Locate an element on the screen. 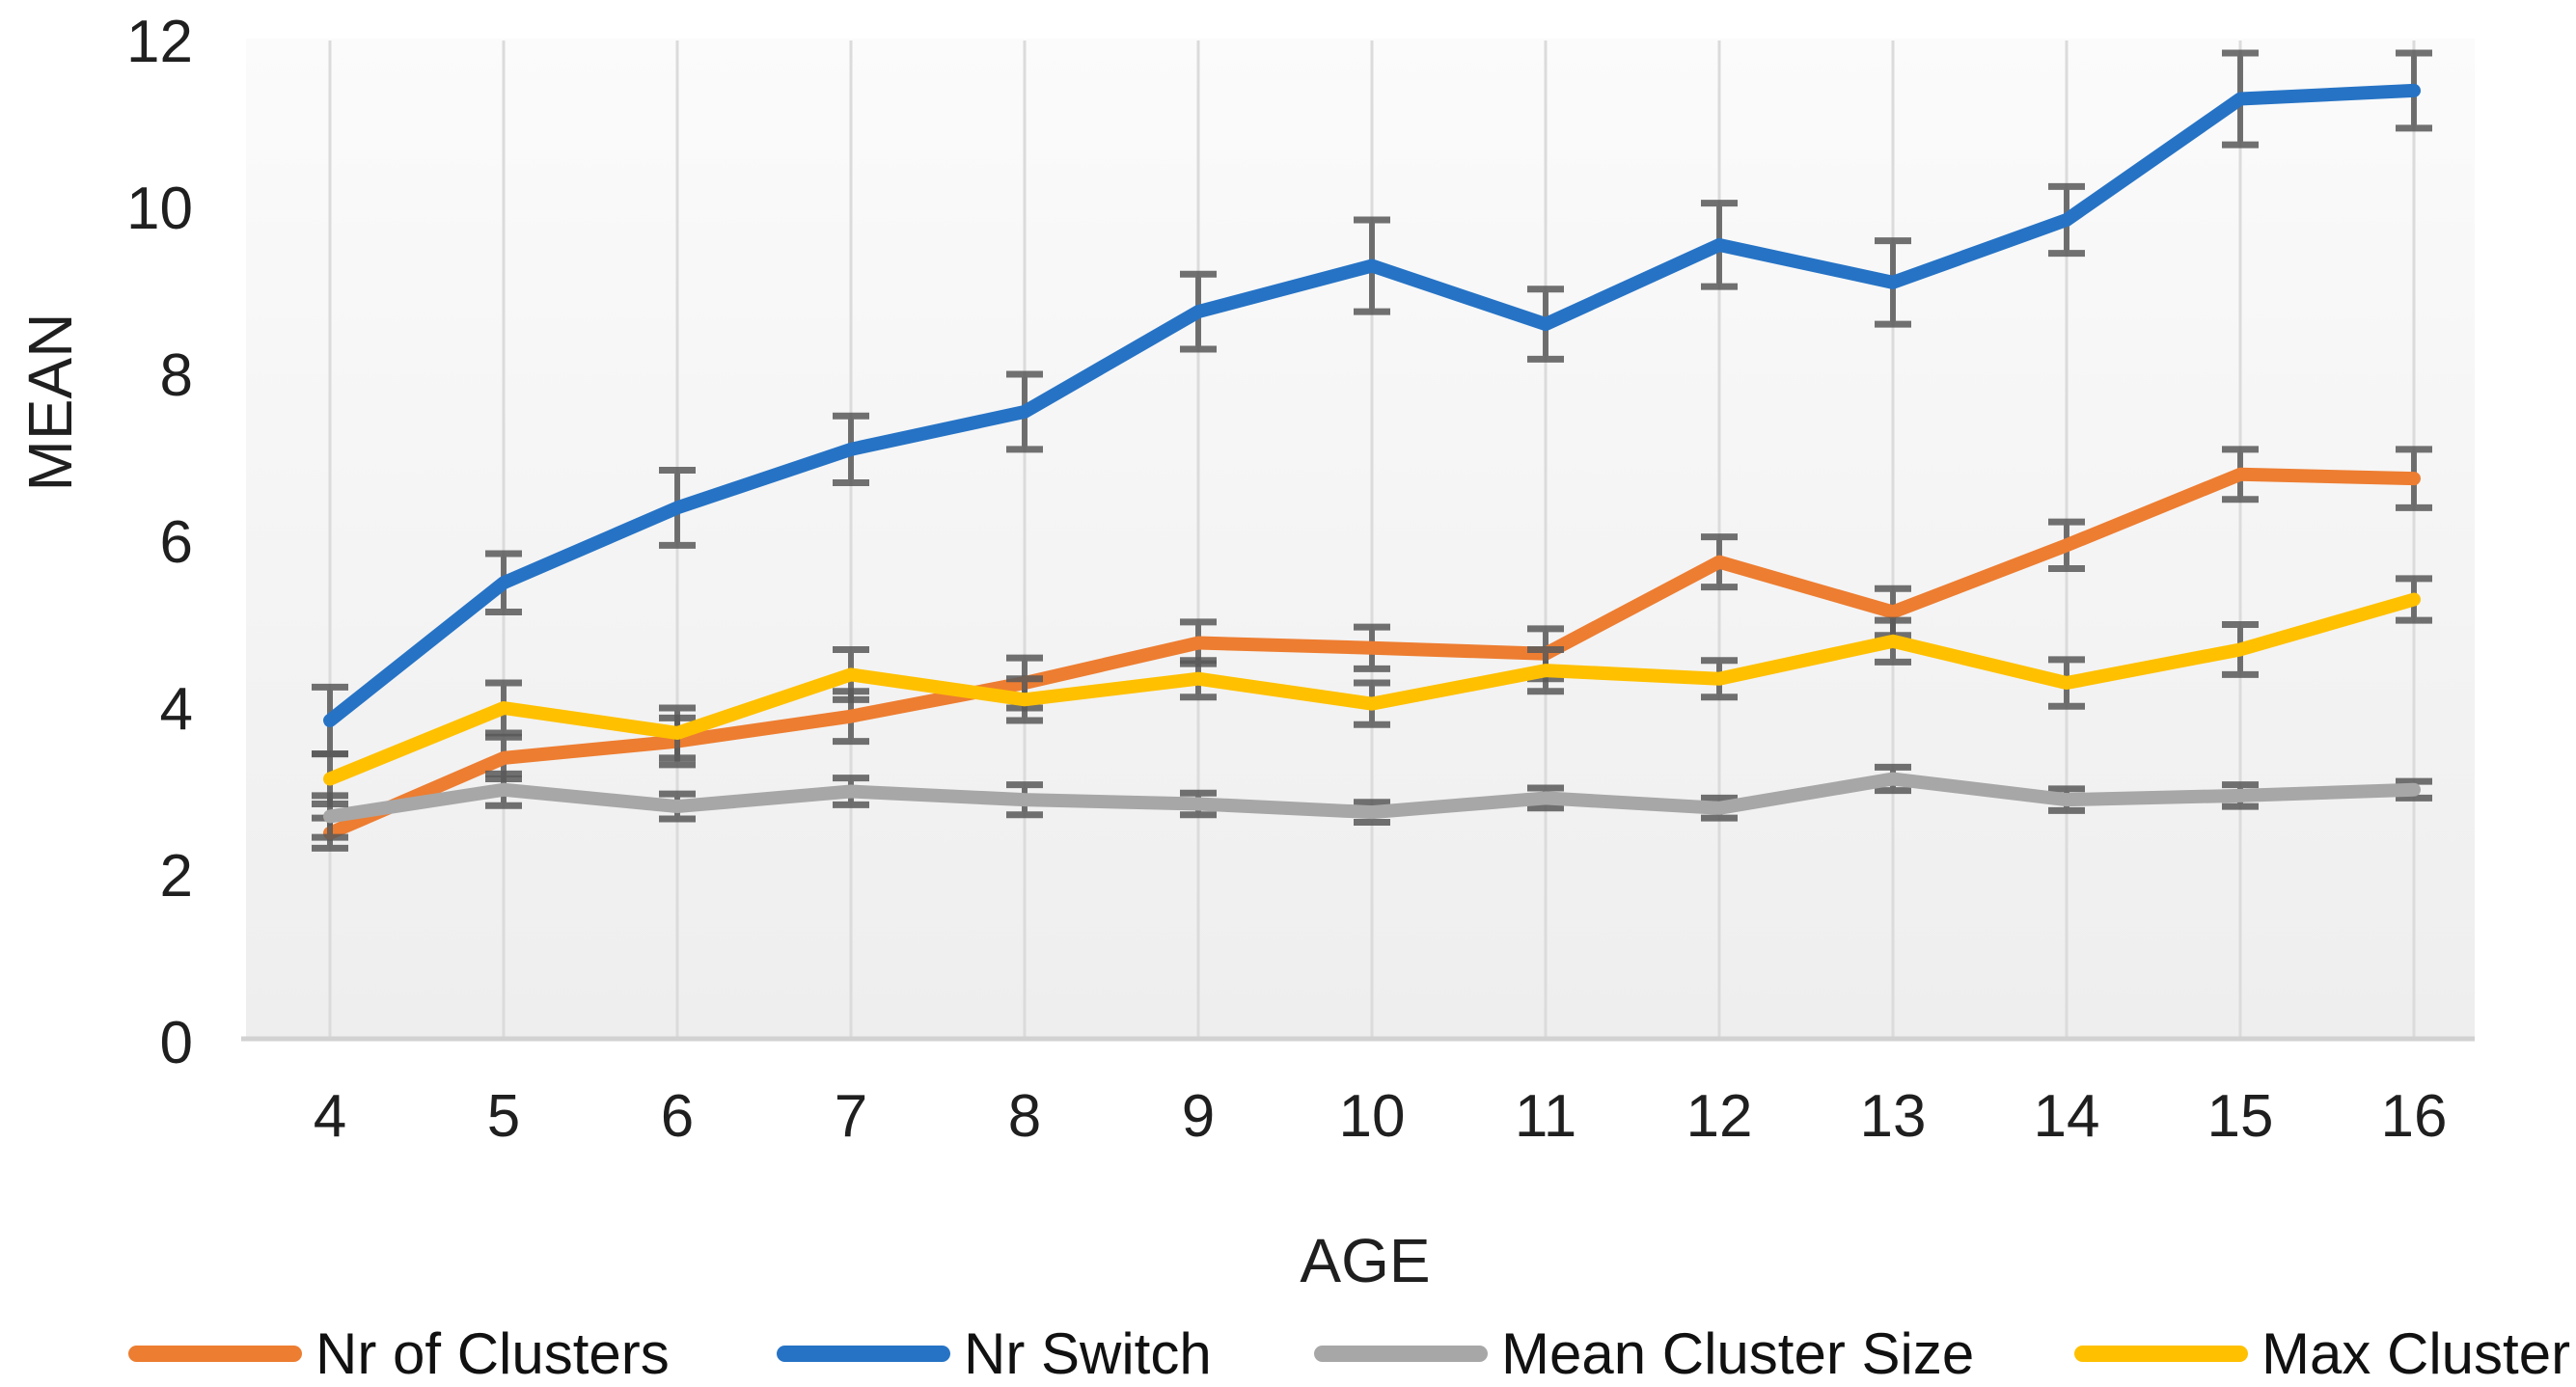 The image size is (2576, 1387). x-tick-label: 16 is located at coordinates (2415, 1117).